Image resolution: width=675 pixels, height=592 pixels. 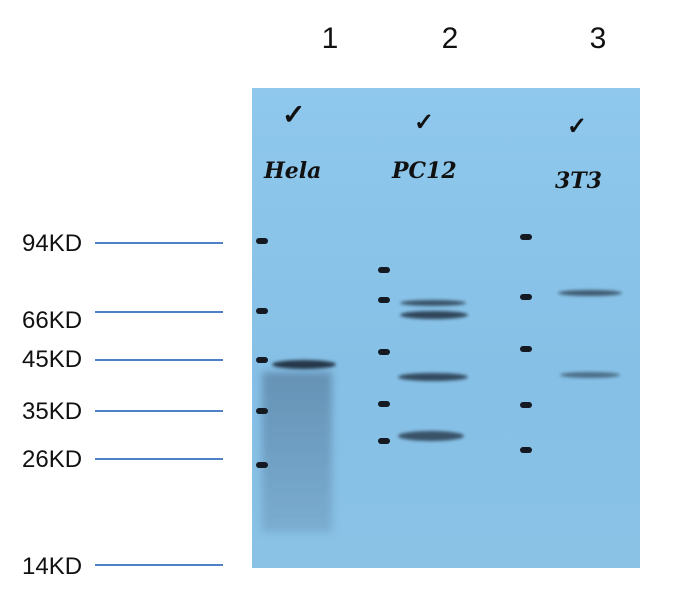 What do you see at coordinates (578, 181) in the screenshot?
I see `lane-label-3t3: 3T3` at bounding box center [578, 181].